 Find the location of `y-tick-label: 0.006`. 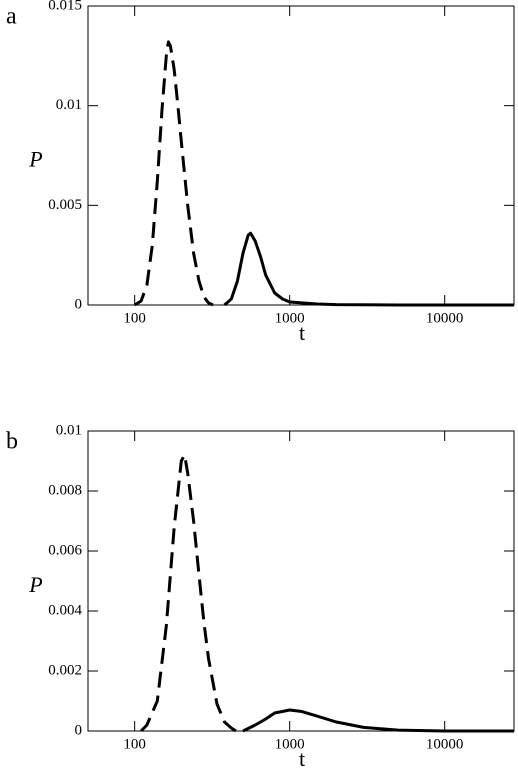

y-tick-label: 0.006 is located at coordinates (65, 550).